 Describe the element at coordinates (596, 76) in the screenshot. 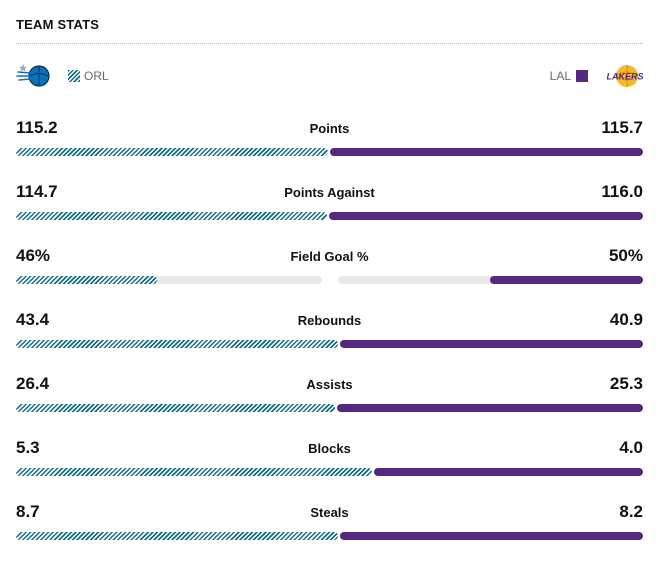

I see `team-legend-lal: LAL LAKERS` at that location.